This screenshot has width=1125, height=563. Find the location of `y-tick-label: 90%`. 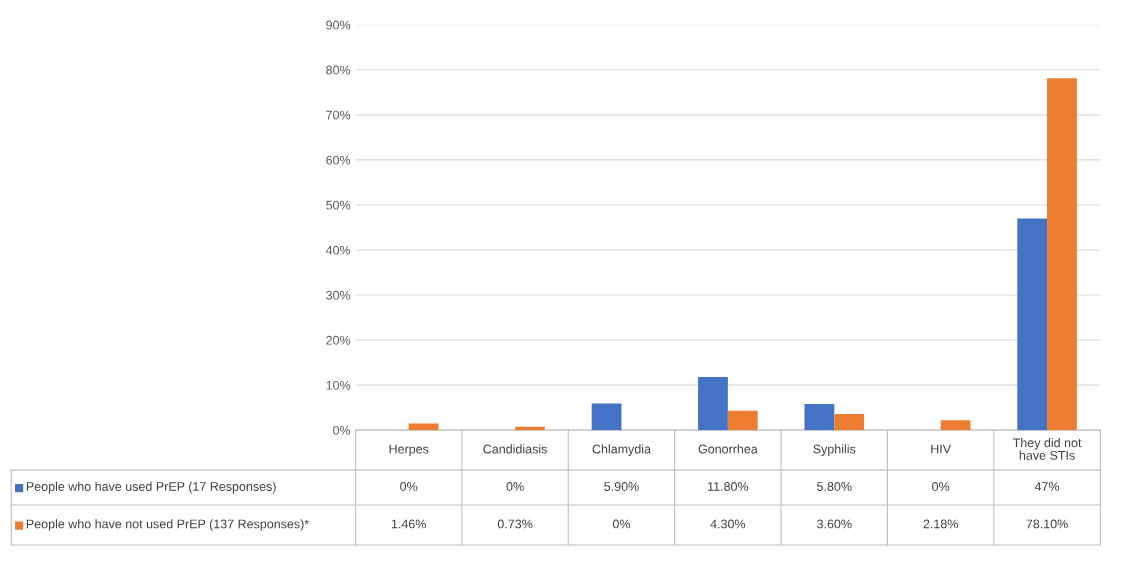

y-tick-label: 90% is located at coordinates (338, 25).